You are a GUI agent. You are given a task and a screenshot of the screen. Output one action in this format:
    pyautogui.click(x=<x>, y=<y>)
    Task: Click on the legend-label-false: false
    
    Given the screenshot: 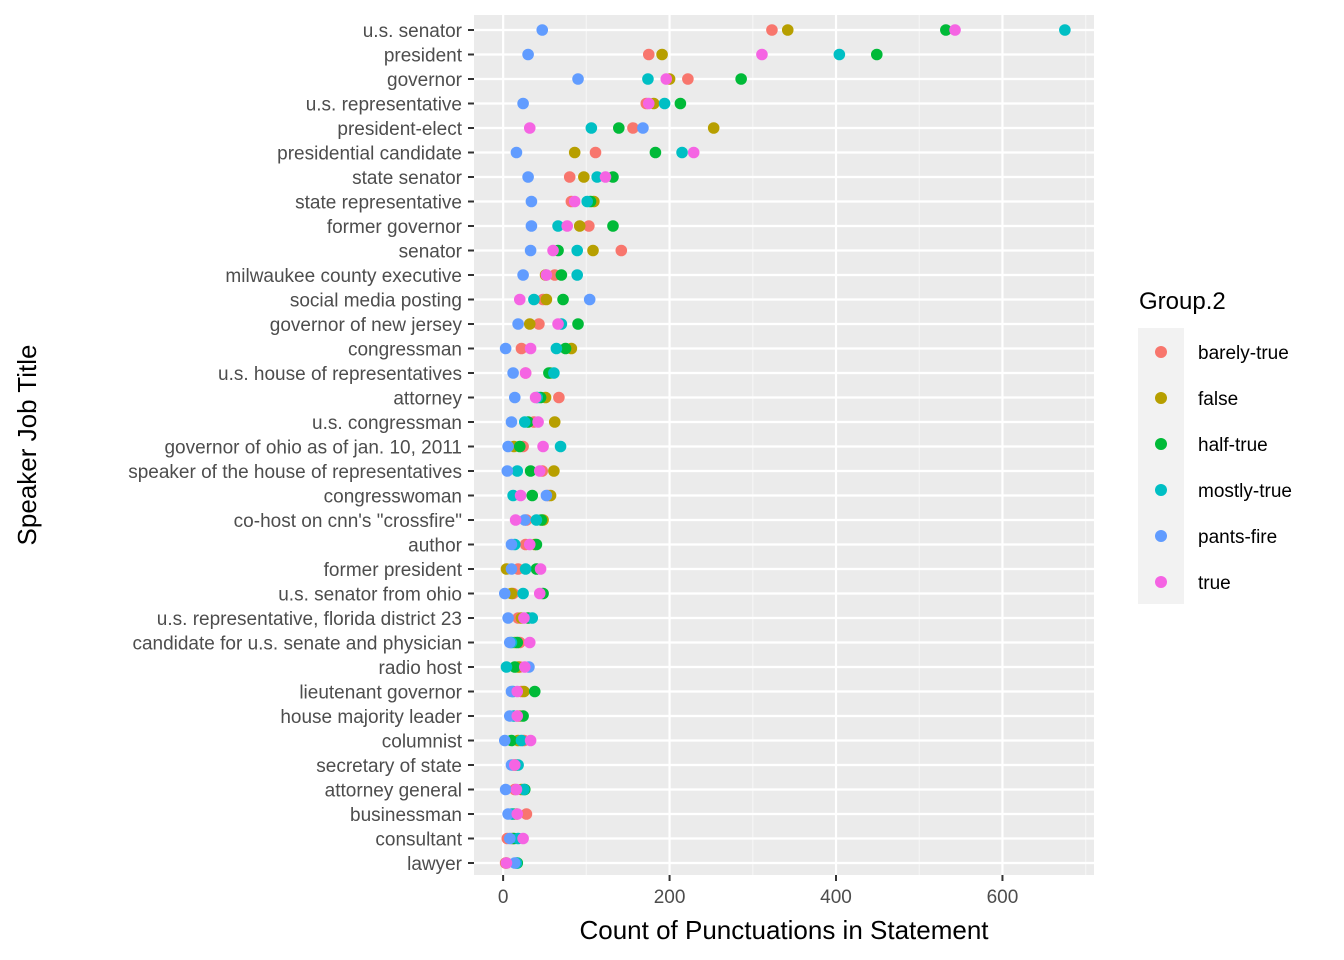 What is the action you would take?
    pyautogui.click(x=1218, y=399)
    